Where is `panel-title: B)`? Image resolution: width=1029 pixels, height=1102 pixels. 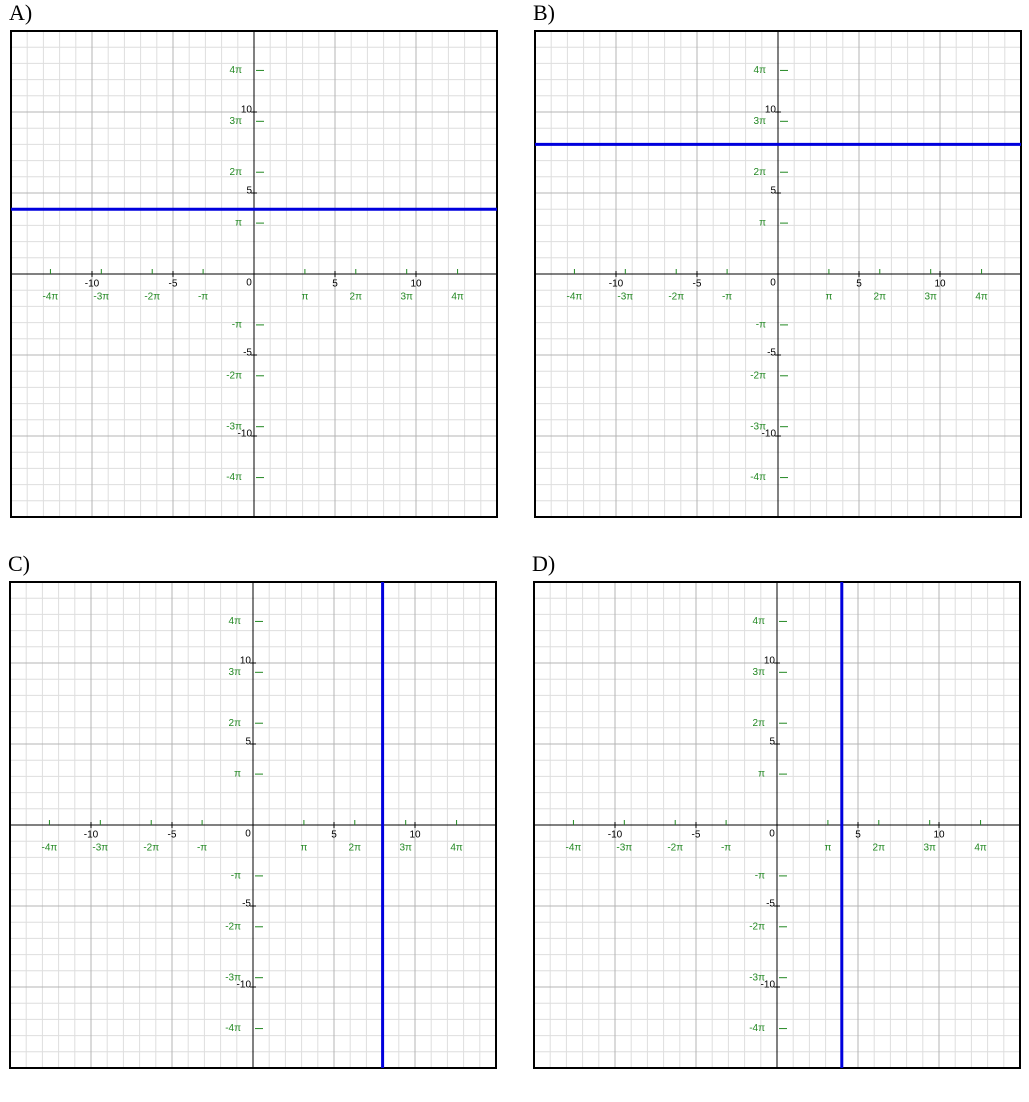 panel-title: B) is located at coordinates (544, 12).